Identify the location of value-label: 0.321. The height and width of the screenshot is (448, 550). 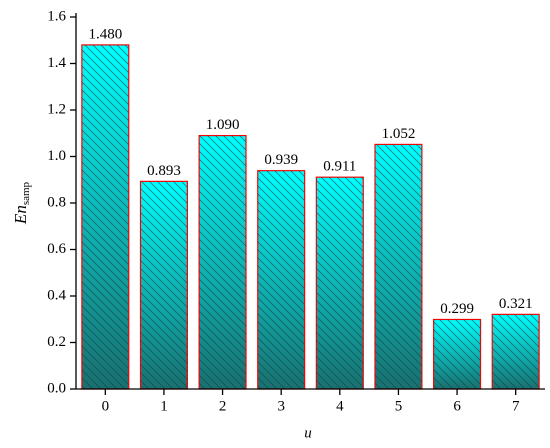
(516, 304).